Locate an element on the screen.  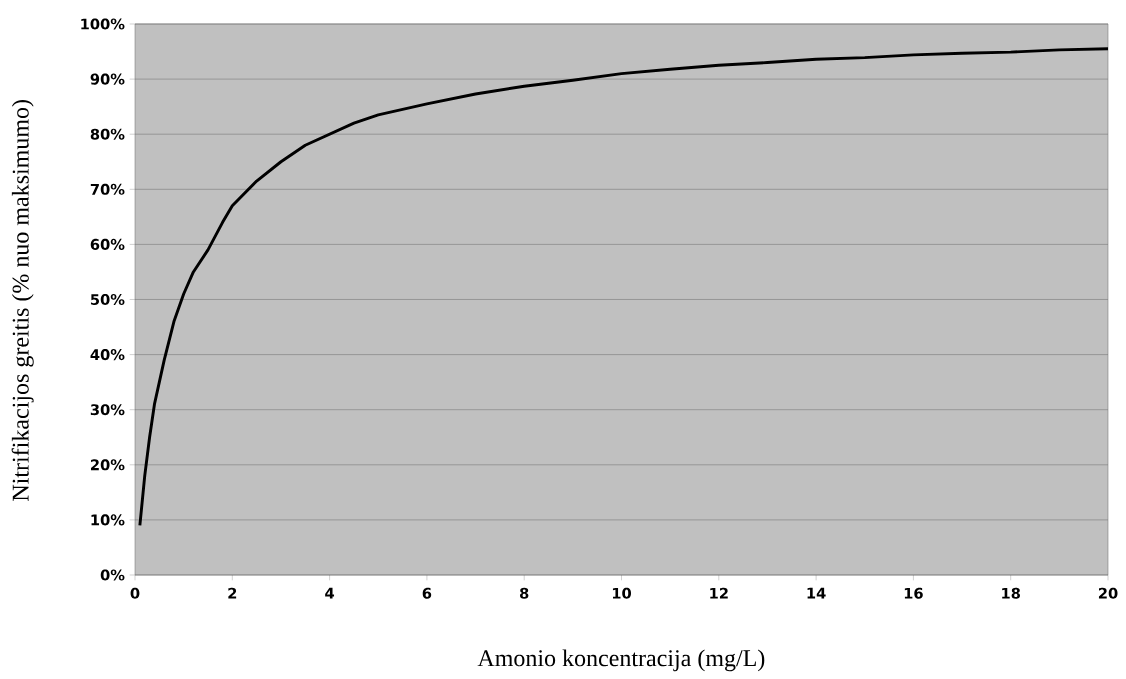
x-tick-label: 16 is located at coordinates (913, 593).